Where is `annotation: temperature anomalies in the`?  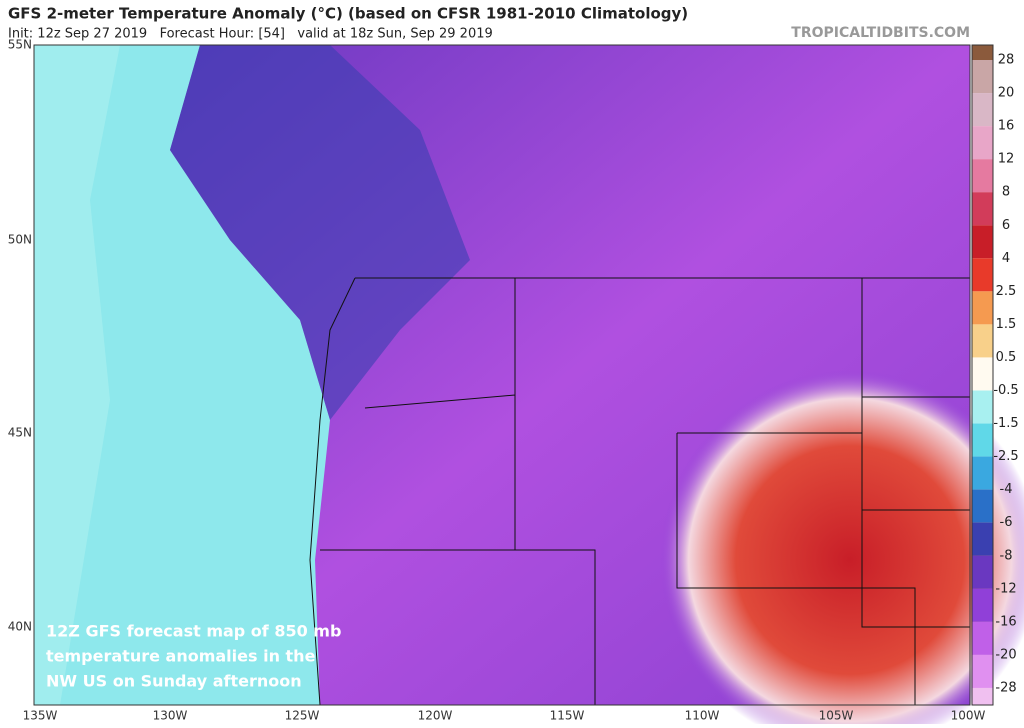 annotation: temperature anomalies in the is located at coordinates (181, 656).